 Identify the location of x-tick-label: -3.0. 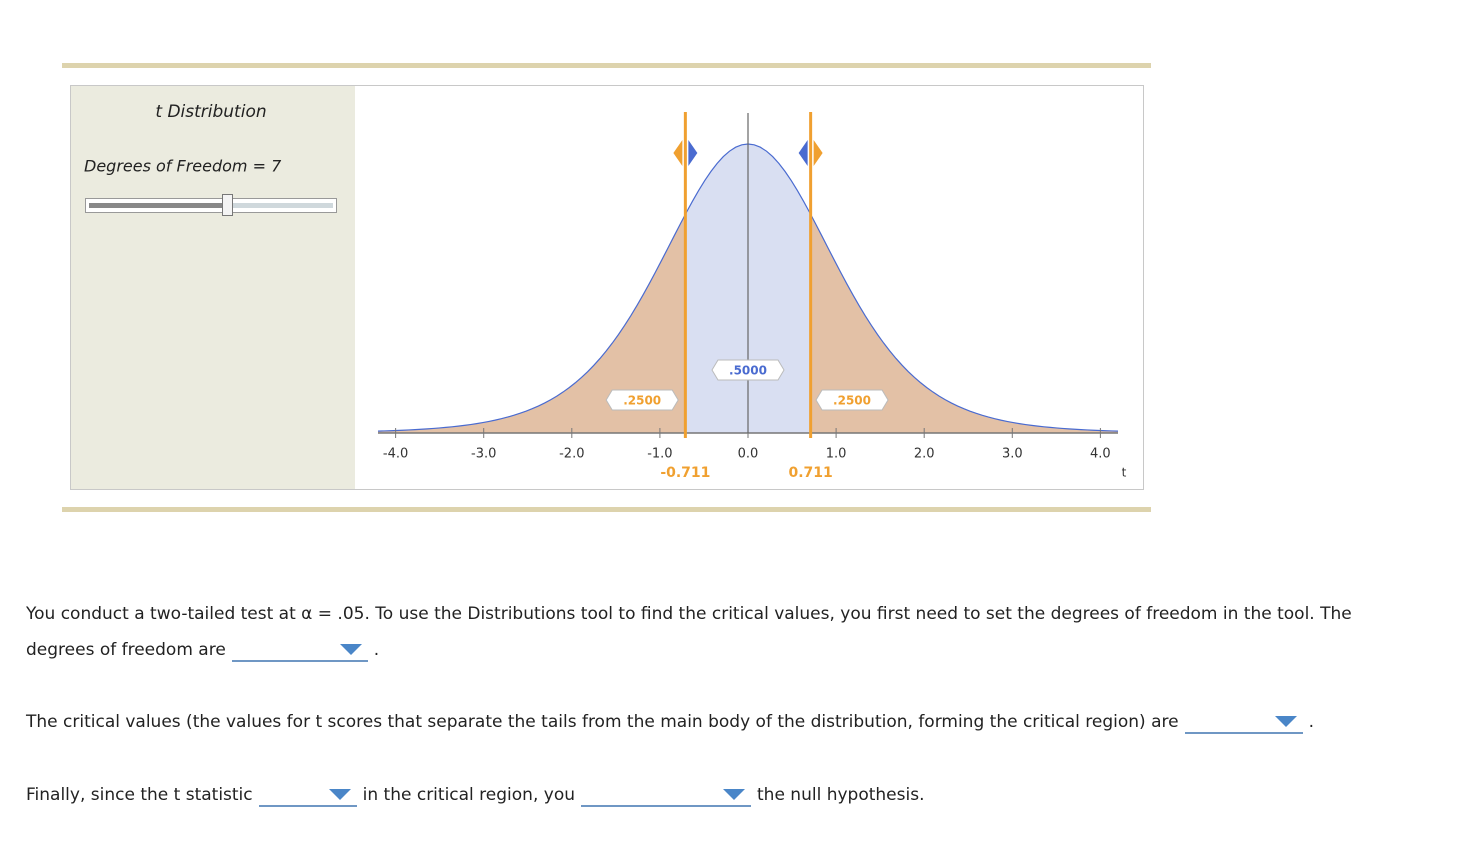
(483, 454).